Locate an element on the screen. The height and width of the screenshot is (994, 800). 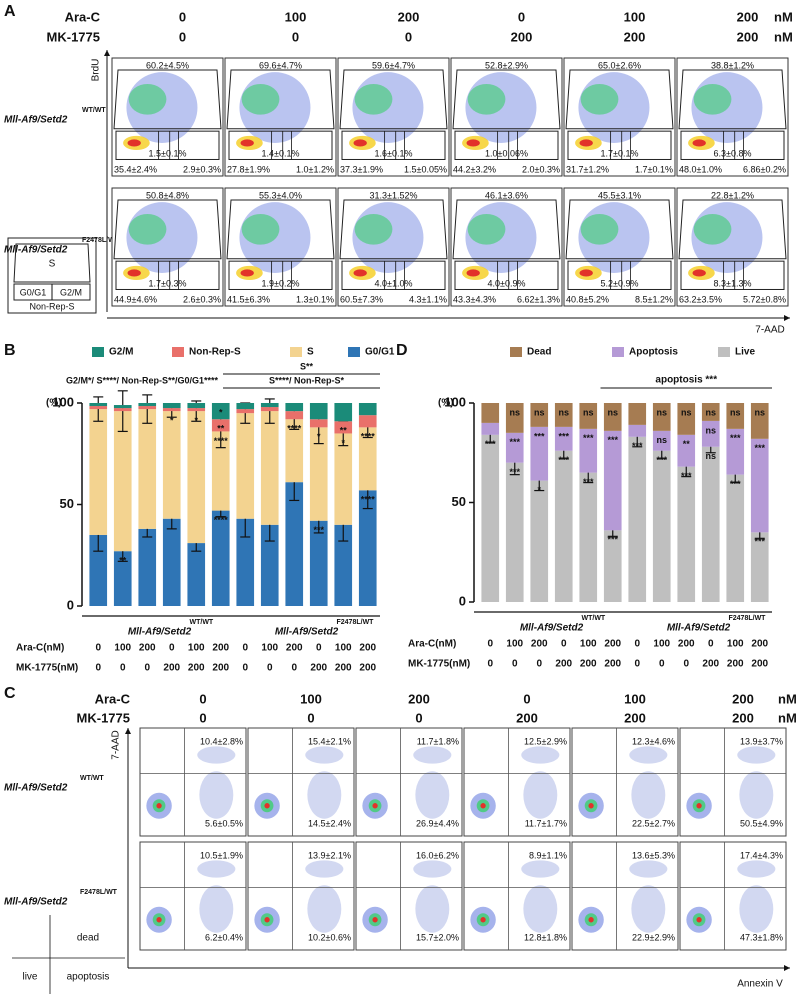
annotation: G2/M*/ S****/ Non-Rep-S**/G0/G1**** is located at coordinates (142, 380).